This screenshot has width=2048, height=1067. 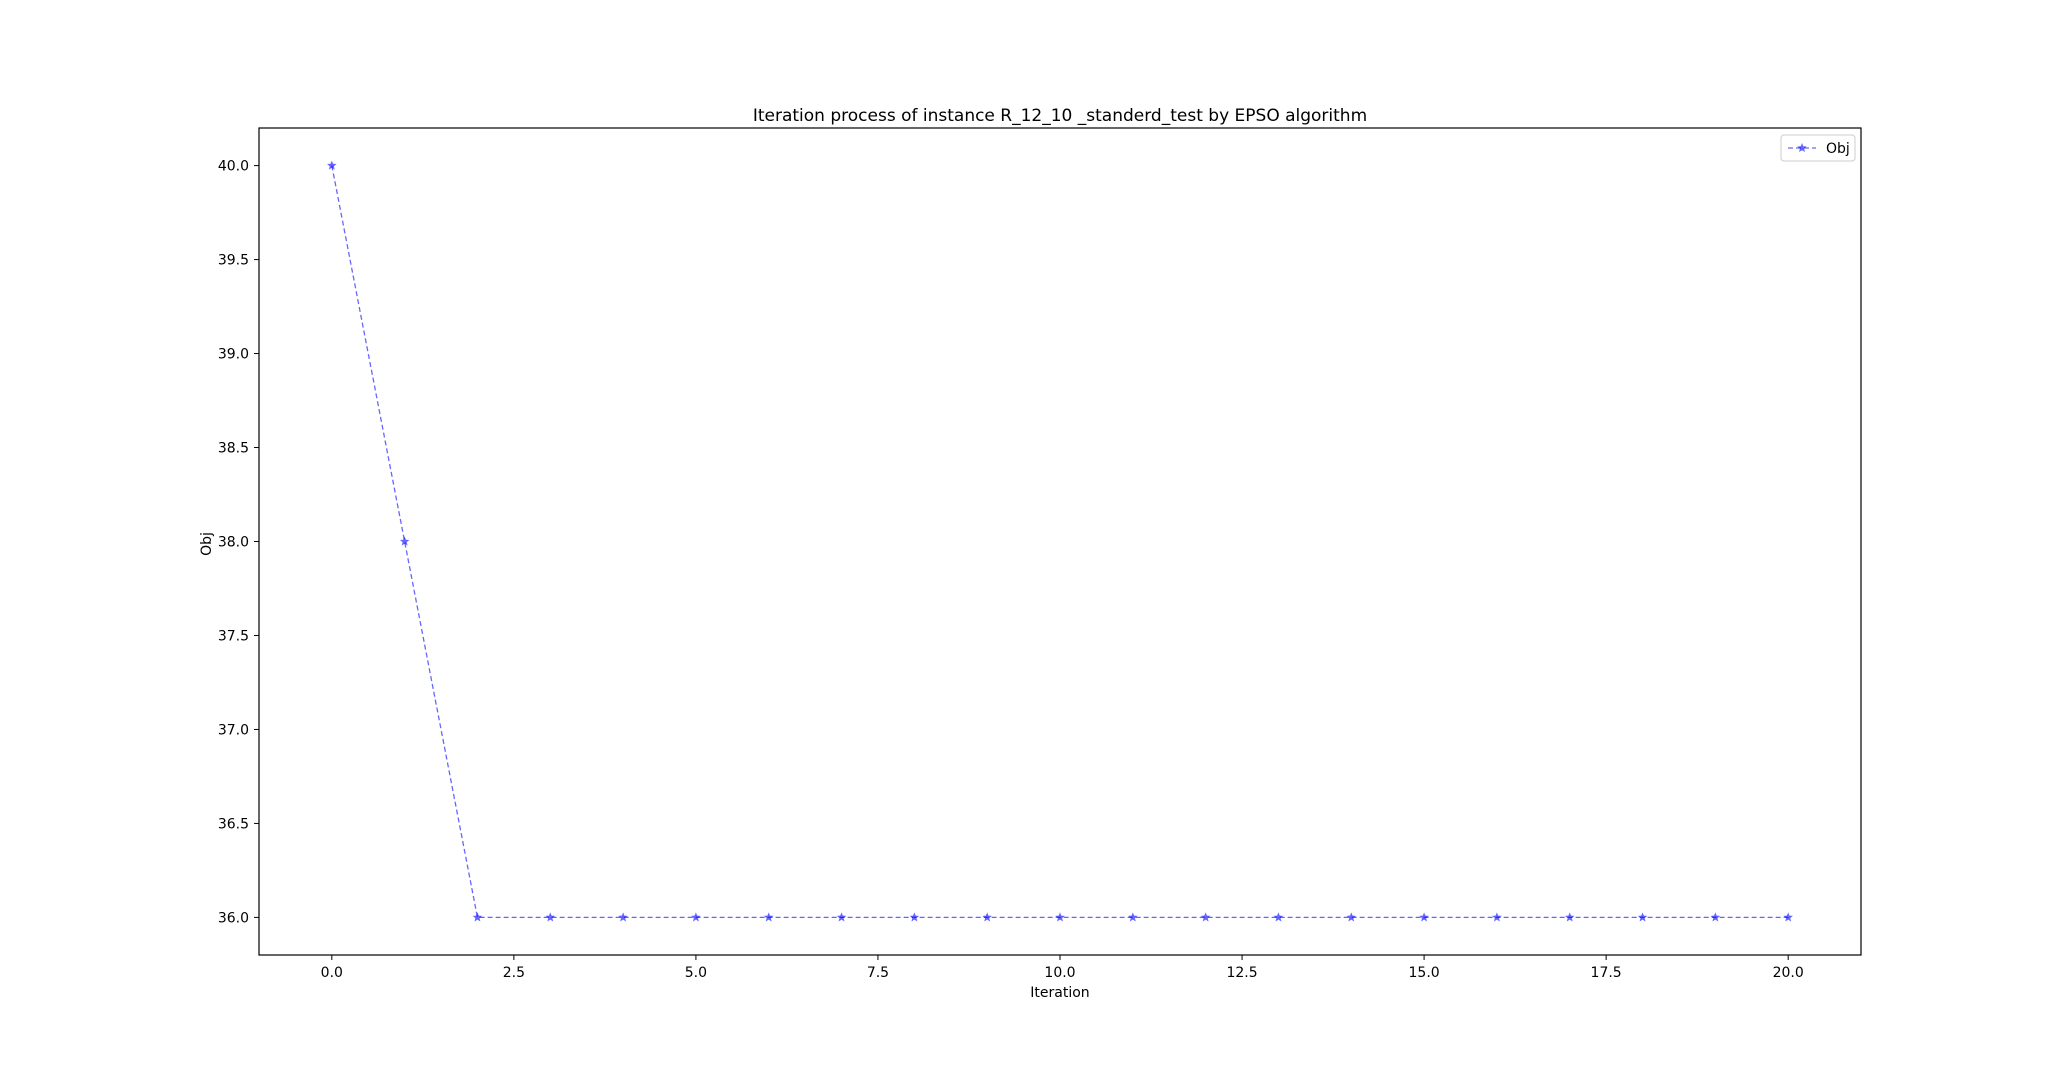 What do you see at coordinates (233, 824) in the screenshot?
I see `y-tick-label: 36.5` at bounding box center [233, 824].